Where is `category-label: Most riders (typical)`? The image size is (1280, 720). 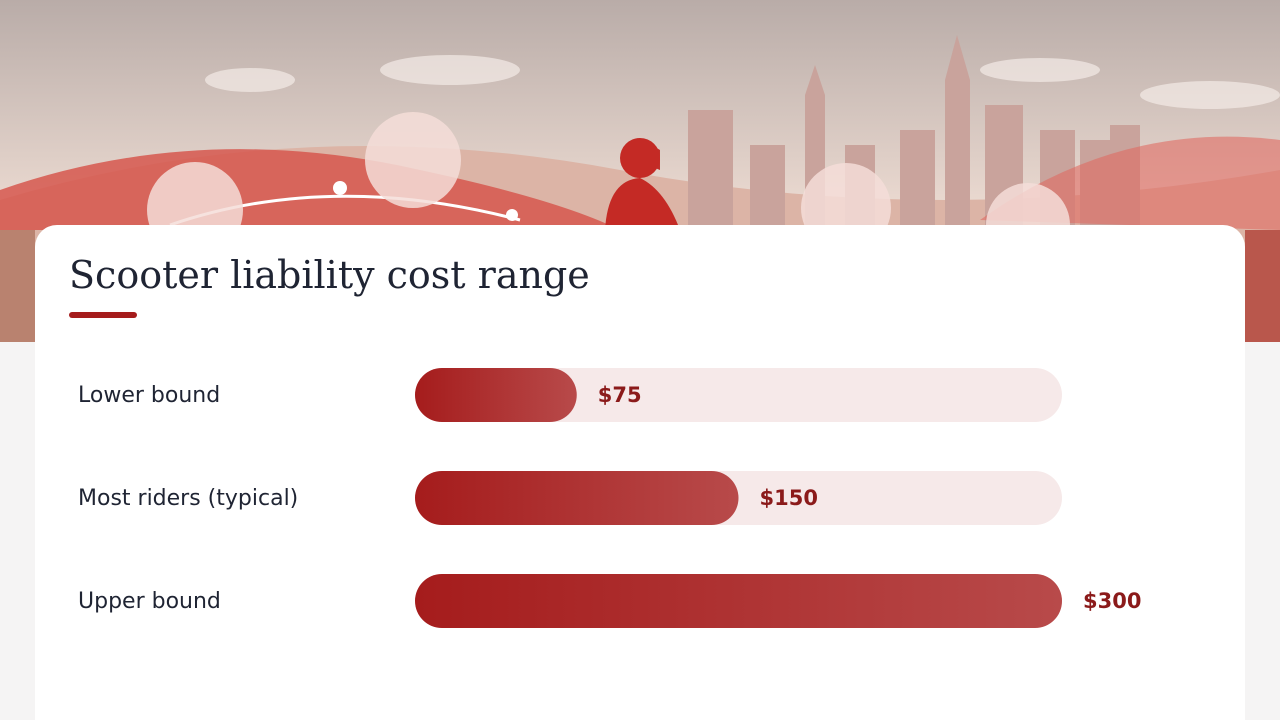 category-label: Most riders (typical) is located at coordinates (188, 498).